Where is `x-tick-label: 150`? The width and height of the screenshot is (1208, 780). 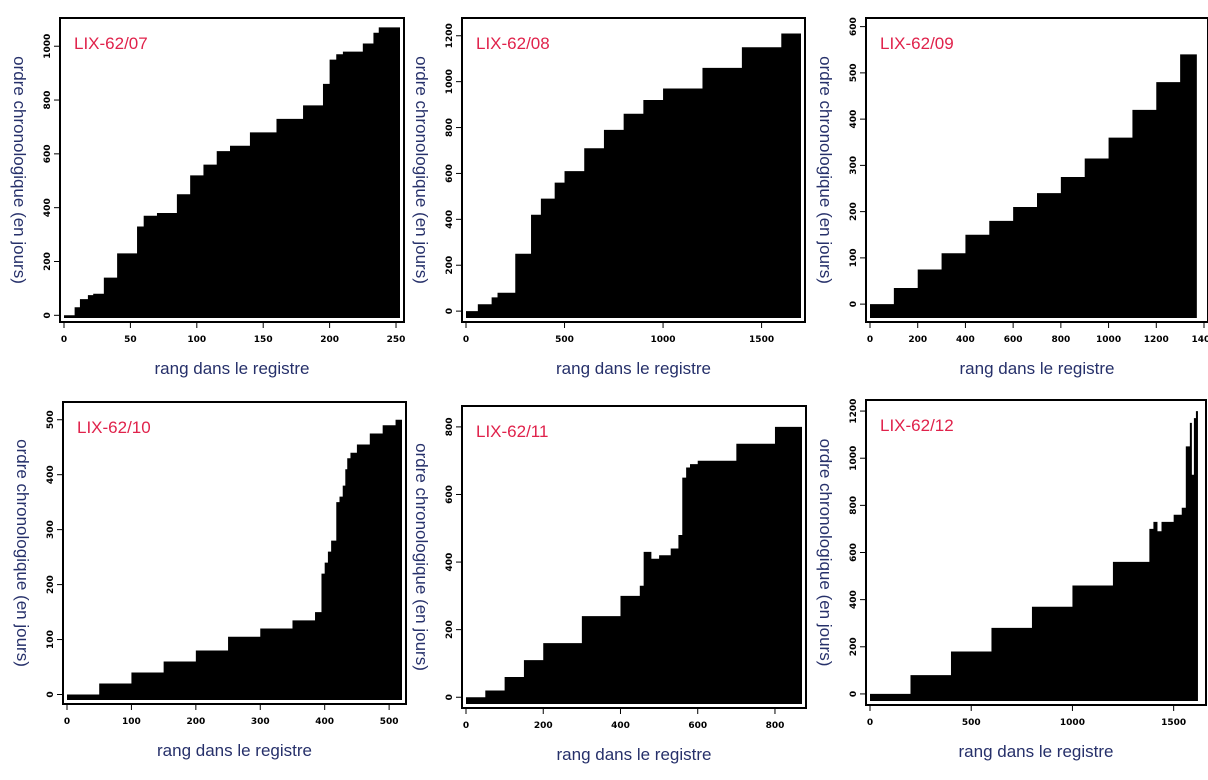 x-tick-label: 150 is located at coordinates (263, 340).